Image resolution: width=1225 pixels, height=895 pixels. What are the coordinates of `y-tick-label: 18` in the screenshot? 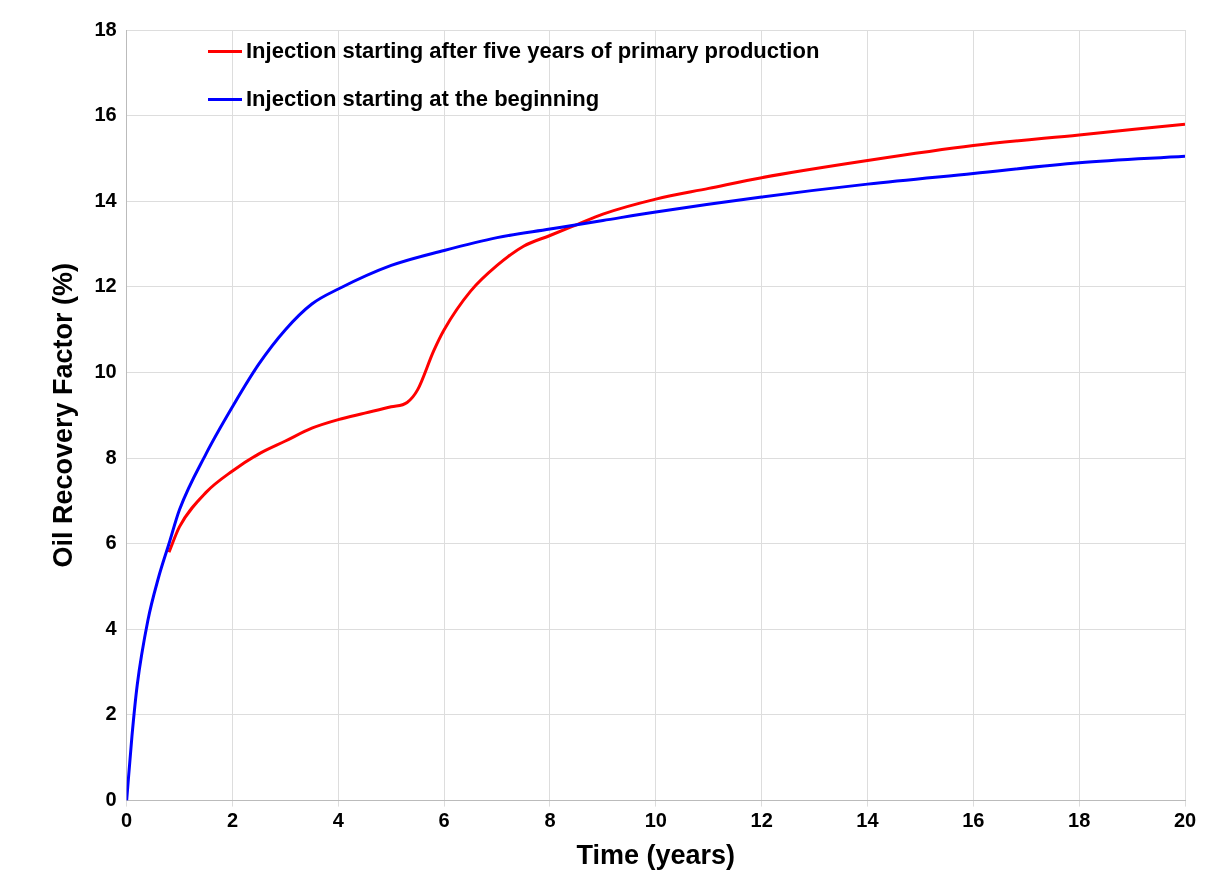 It's located at (105, 28).